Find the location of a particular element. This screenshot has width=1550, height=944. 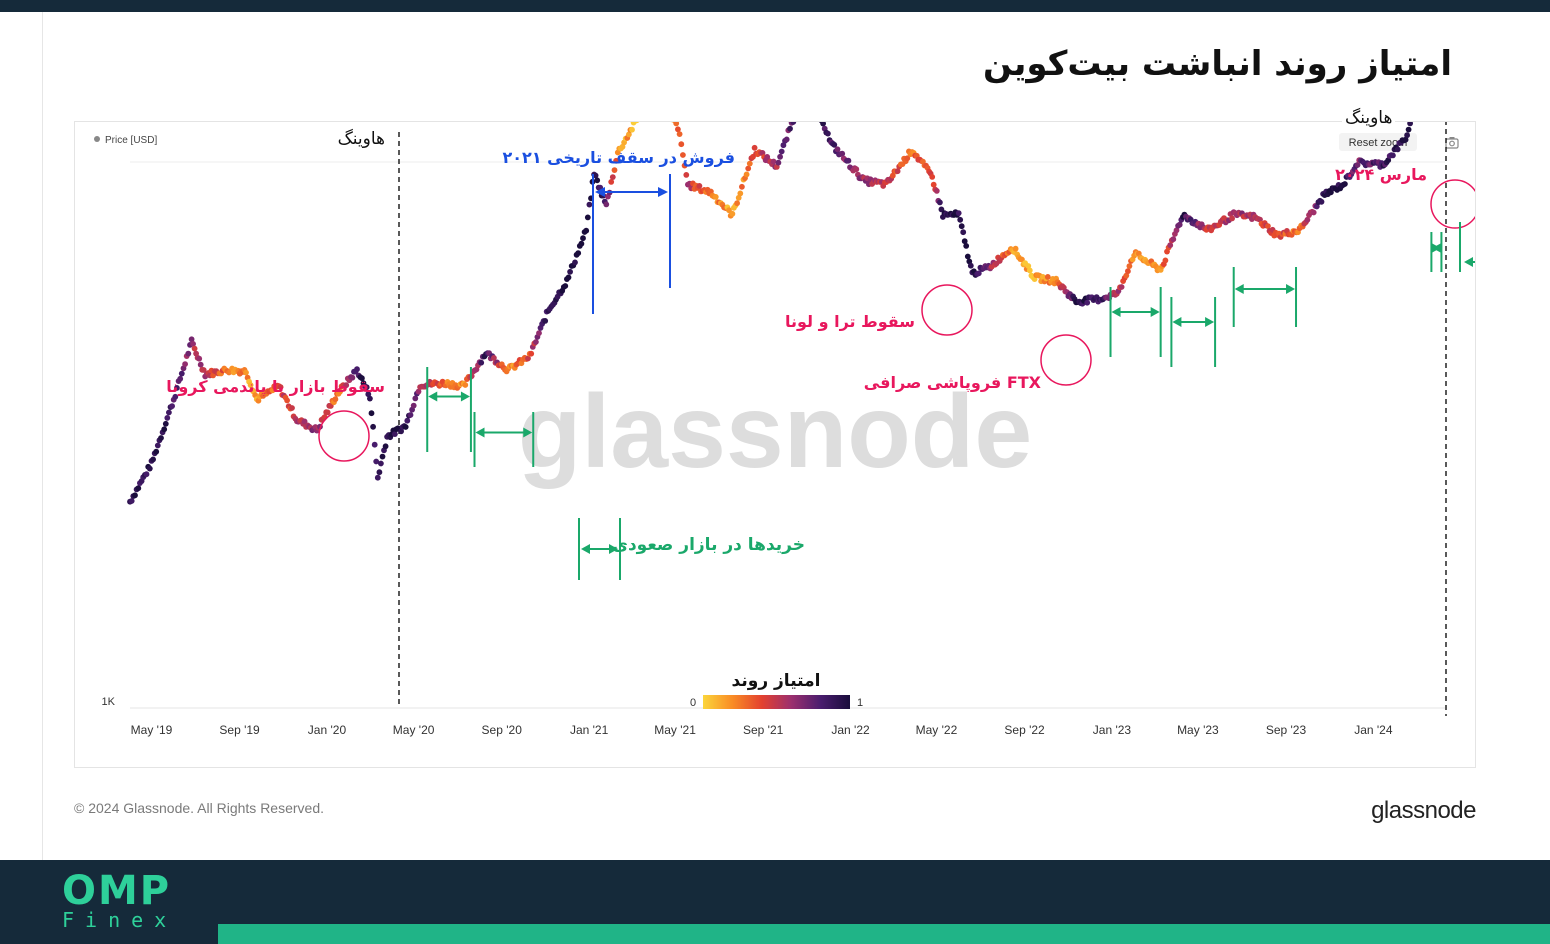

watermark: glassnode is located at coordinates (775, 432).